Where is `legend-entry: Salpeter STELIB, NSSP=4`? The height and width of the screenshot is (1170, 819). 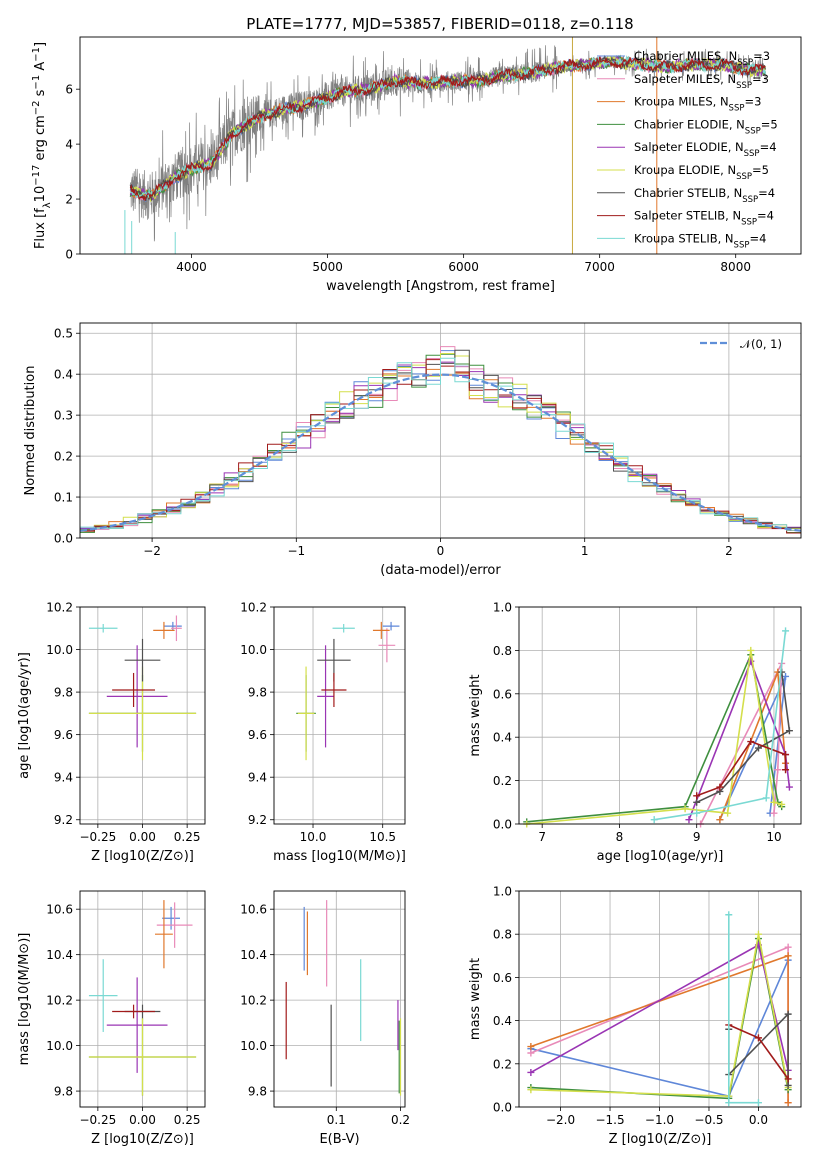
legend-entry: Salpeter STELIB, NSSP=4 is located at coordinates (704, 218).